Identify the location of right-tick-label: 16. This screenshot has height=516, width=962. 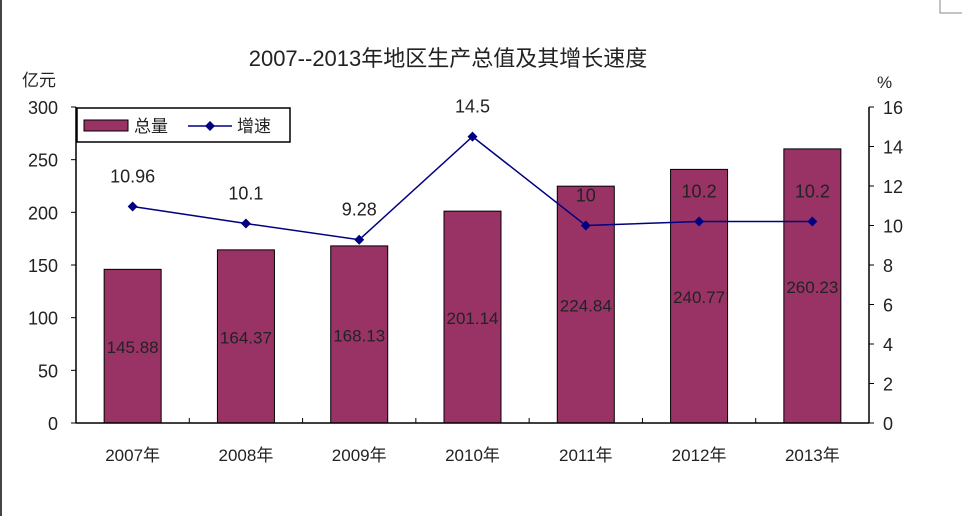
(893, 108).